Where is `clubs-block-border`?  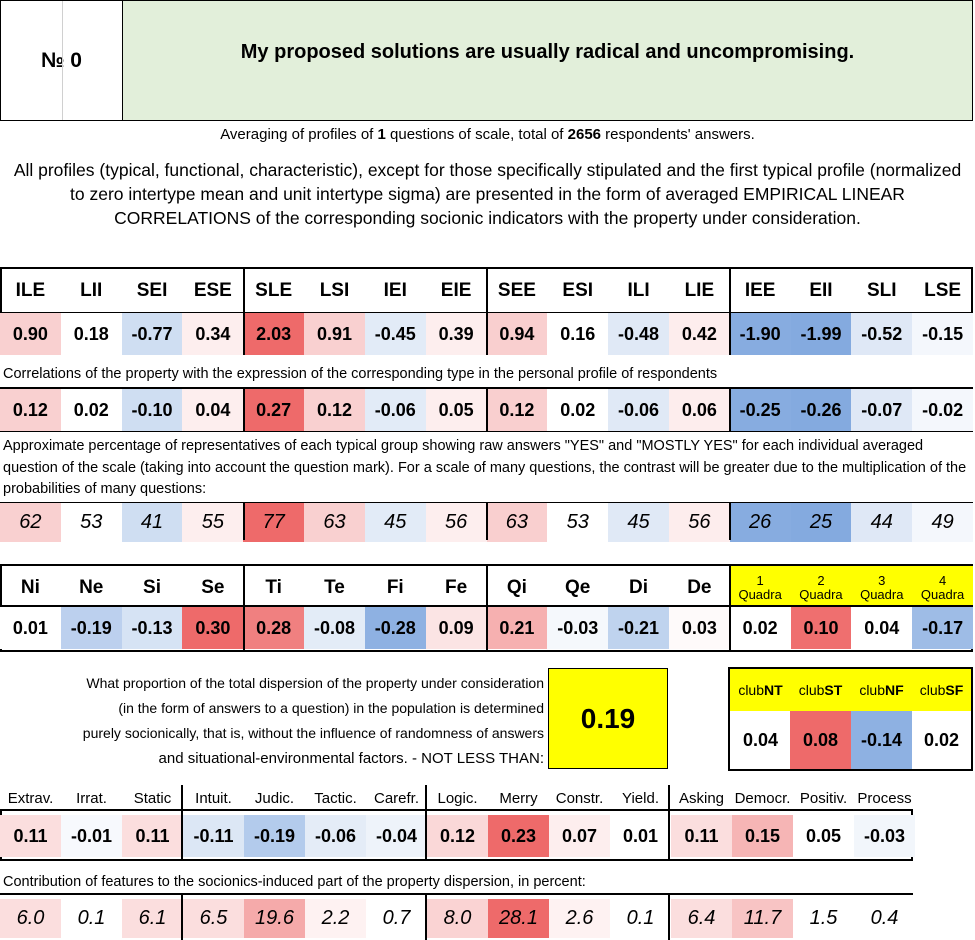 clubs-block-border is located at coordinates (850, 719).